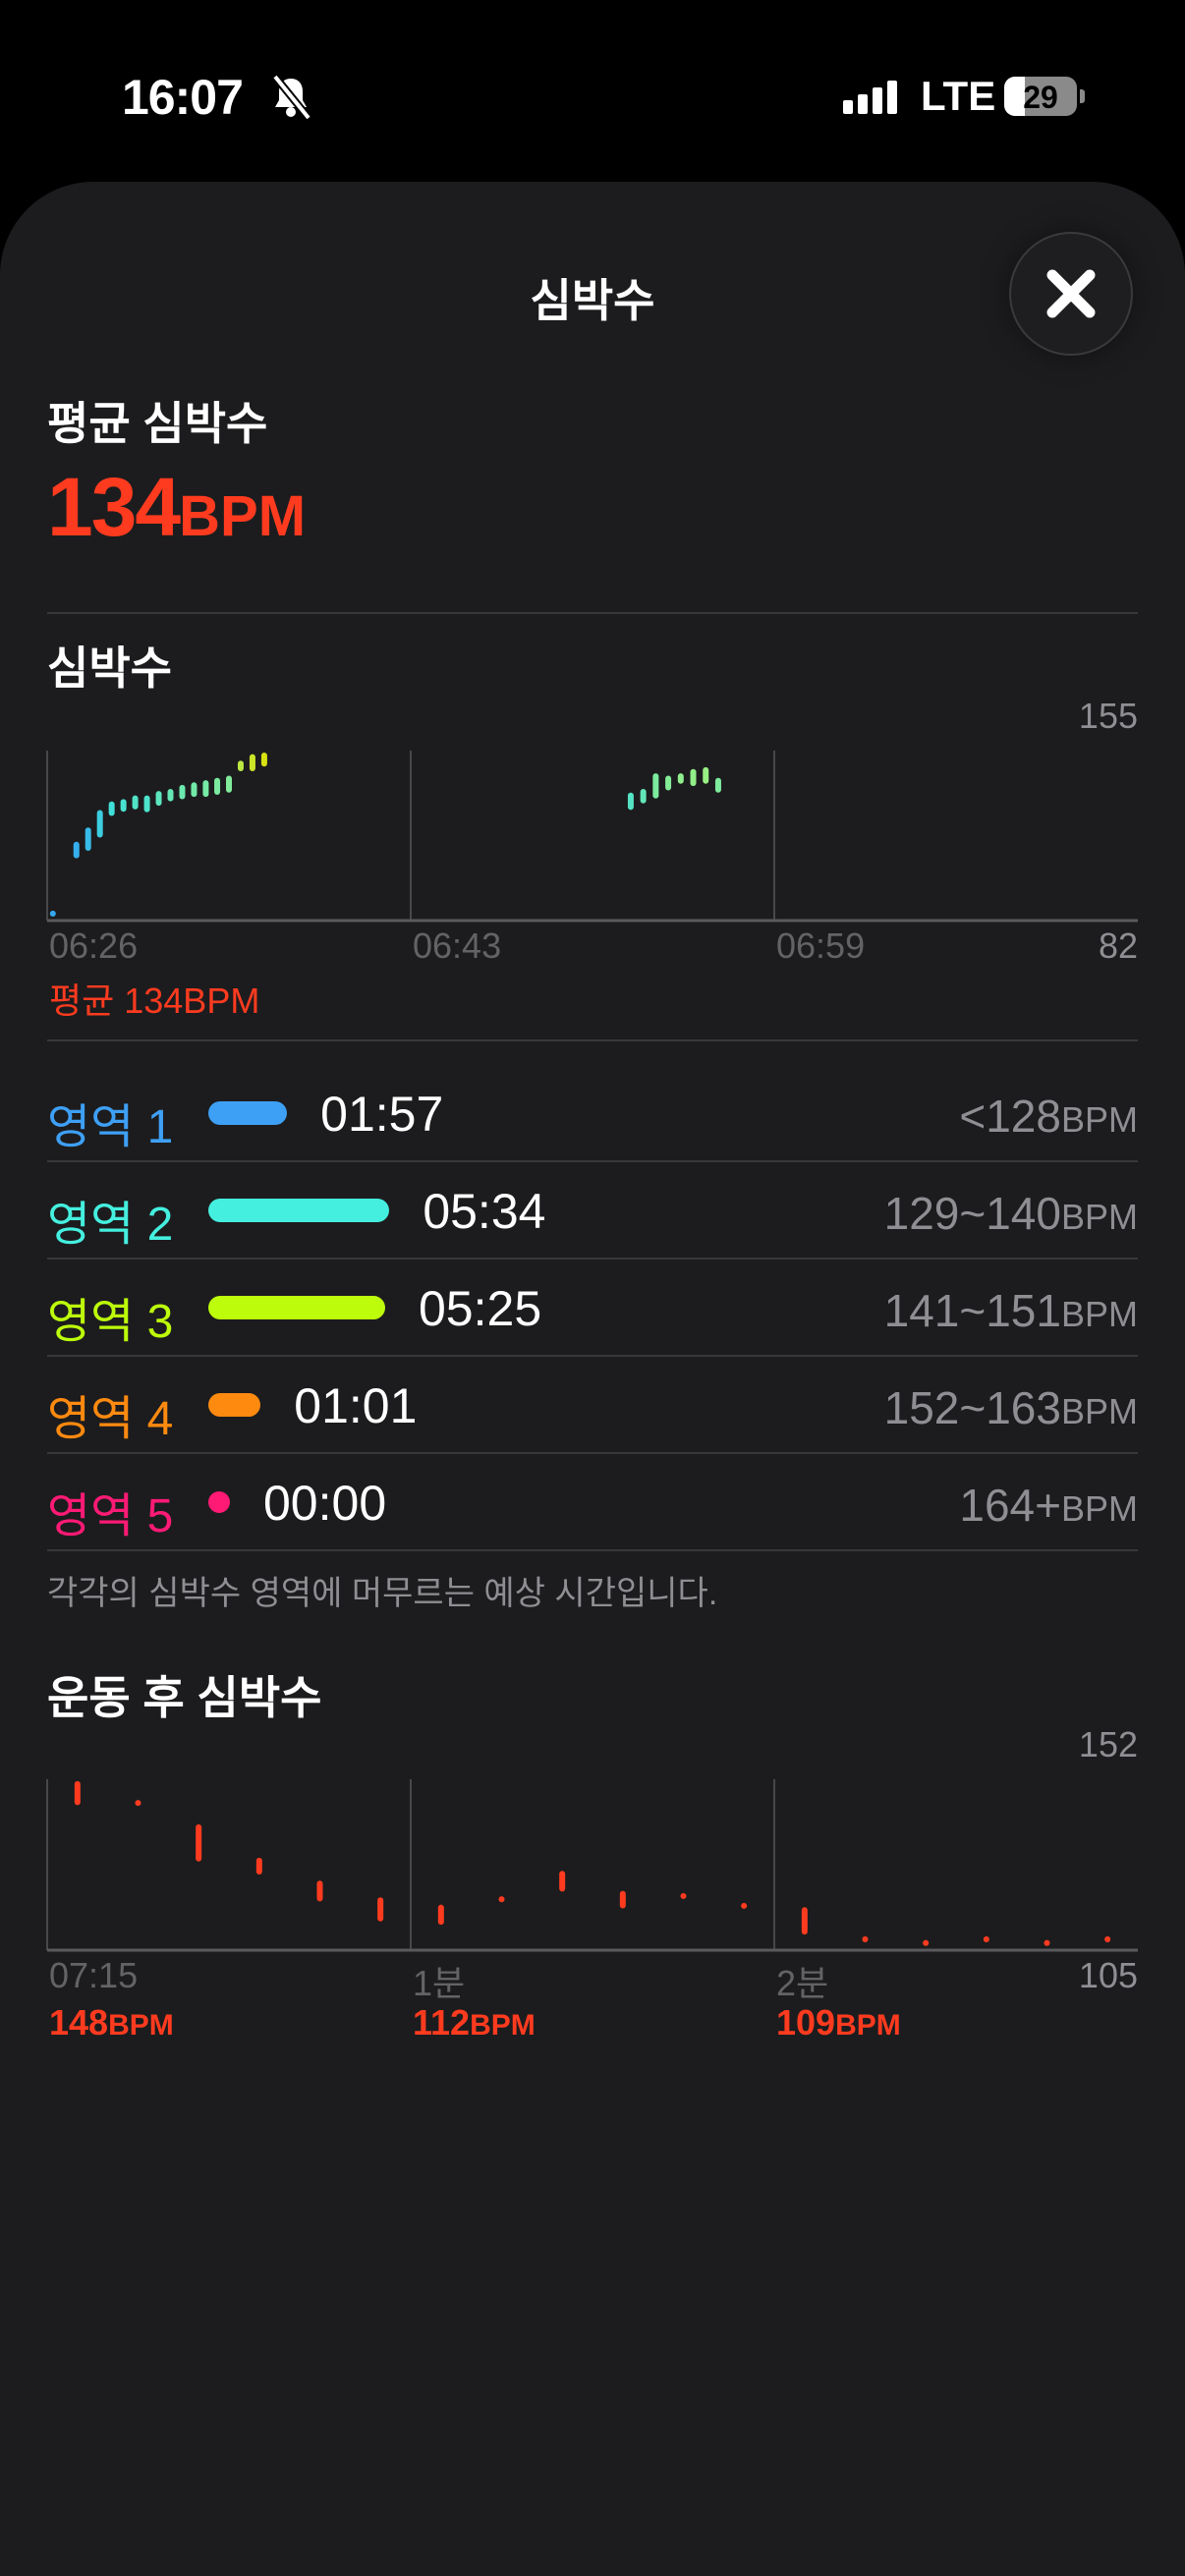  Describe the element at coordinates (972, 1407) in the screenshot. I see `zone-range-value: 152~163` at that location.